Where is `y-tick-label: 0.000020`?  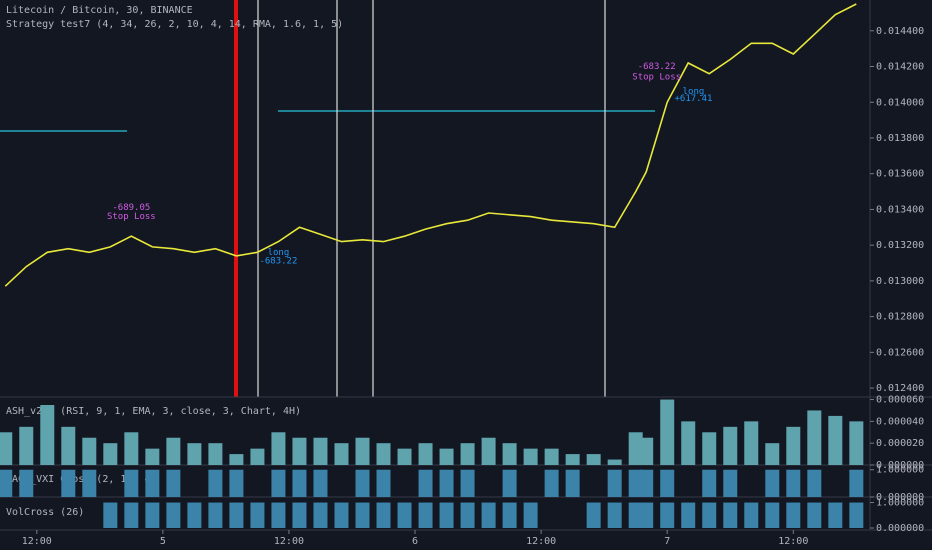 y-tick-label: 0.000020 is located at coordinates (900, 443).